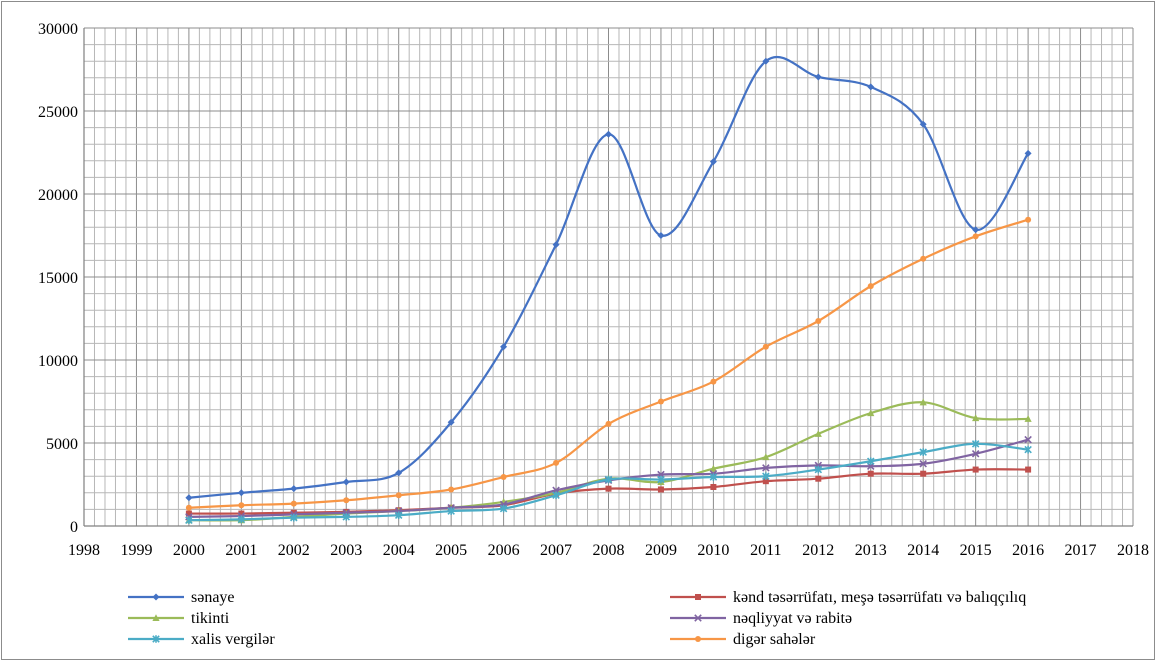  I want to click on x-tick-label: 2017, so click(1081, 550).